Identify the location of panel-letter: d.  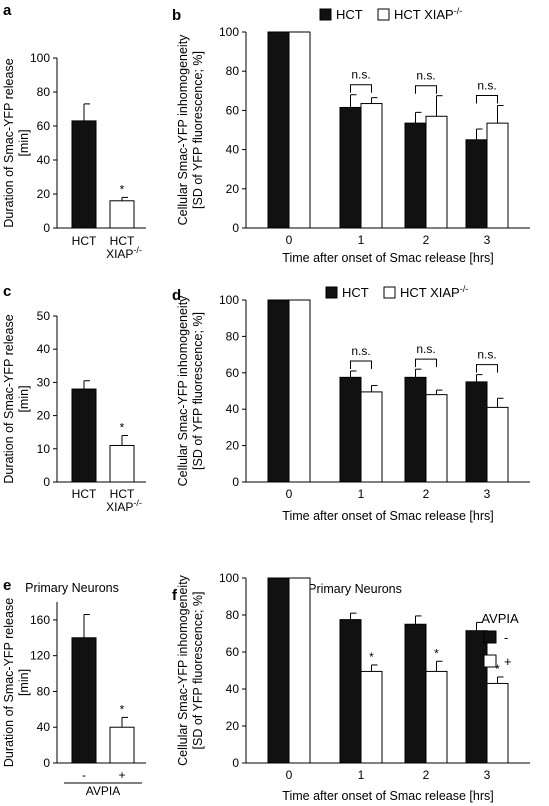
(176, 295).